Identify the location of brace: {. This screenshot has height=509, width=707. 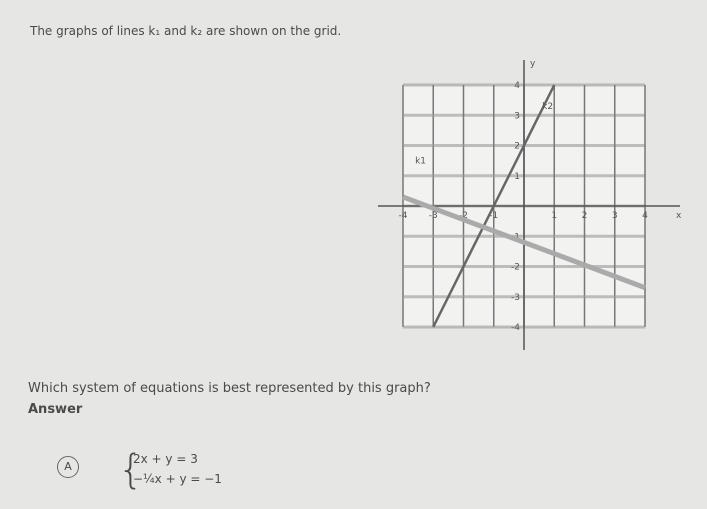
(131, 470).